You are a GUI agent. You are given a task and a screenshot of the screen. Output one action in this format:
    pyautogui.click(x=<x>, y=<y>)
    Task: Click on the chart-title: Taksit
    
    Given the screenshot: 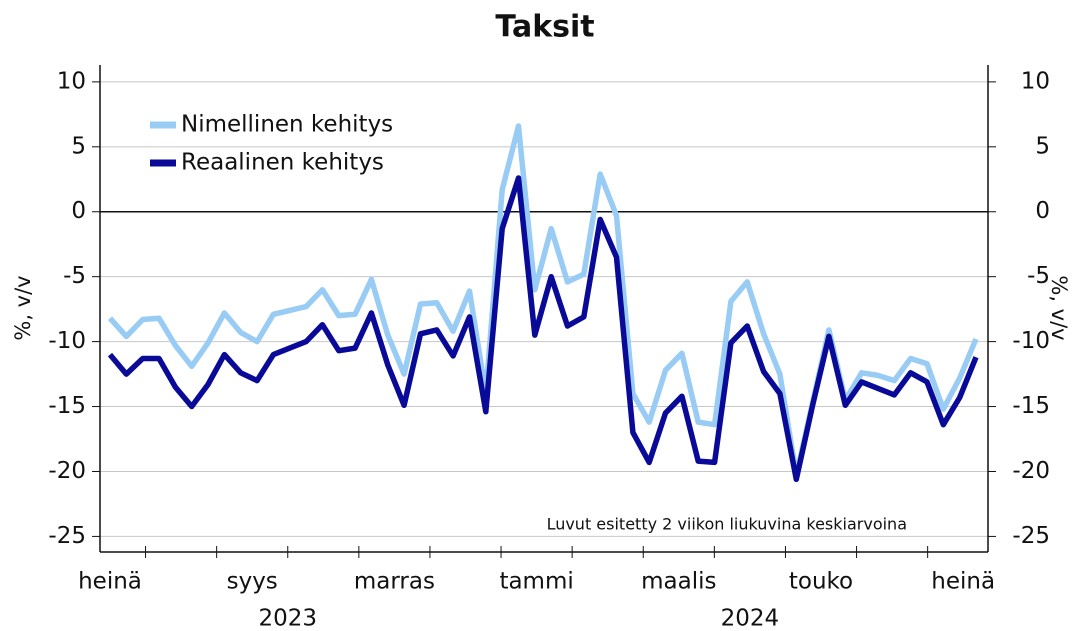 What is the action you would take?
    pyautogui.click(x=544, y=27)
    